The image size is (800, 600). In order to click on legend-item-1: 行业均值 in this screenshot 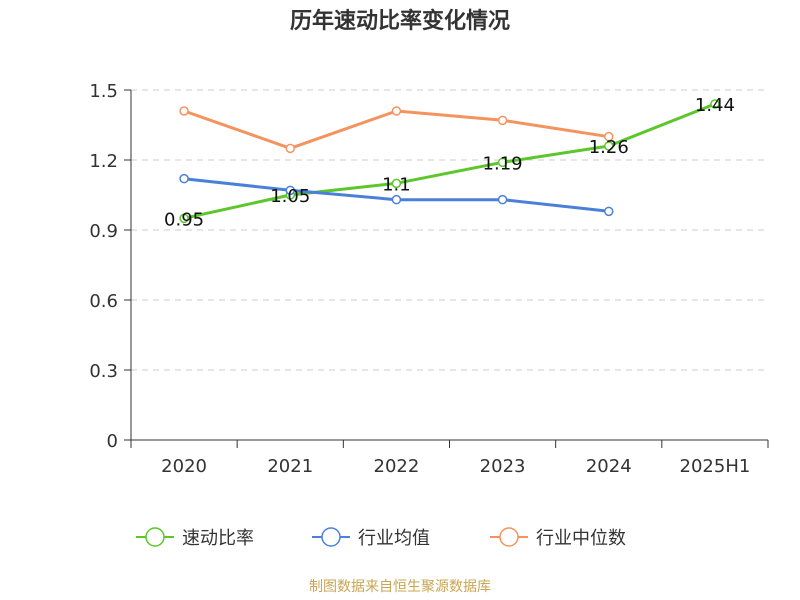, I will do `click(371, 538)`.